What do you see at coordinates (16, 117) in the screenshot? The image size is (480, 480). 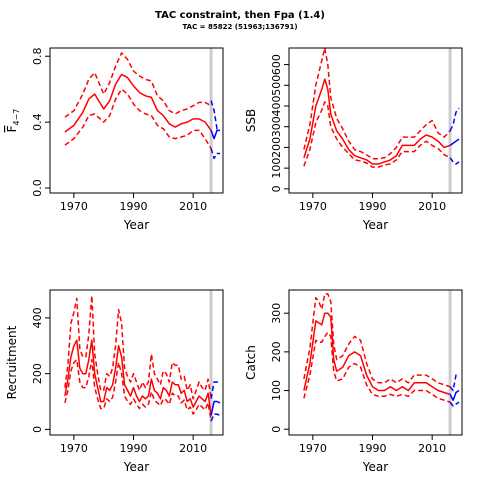 I see `y-axis-label-subscript: 4−7` at bounding box center [16, 117].